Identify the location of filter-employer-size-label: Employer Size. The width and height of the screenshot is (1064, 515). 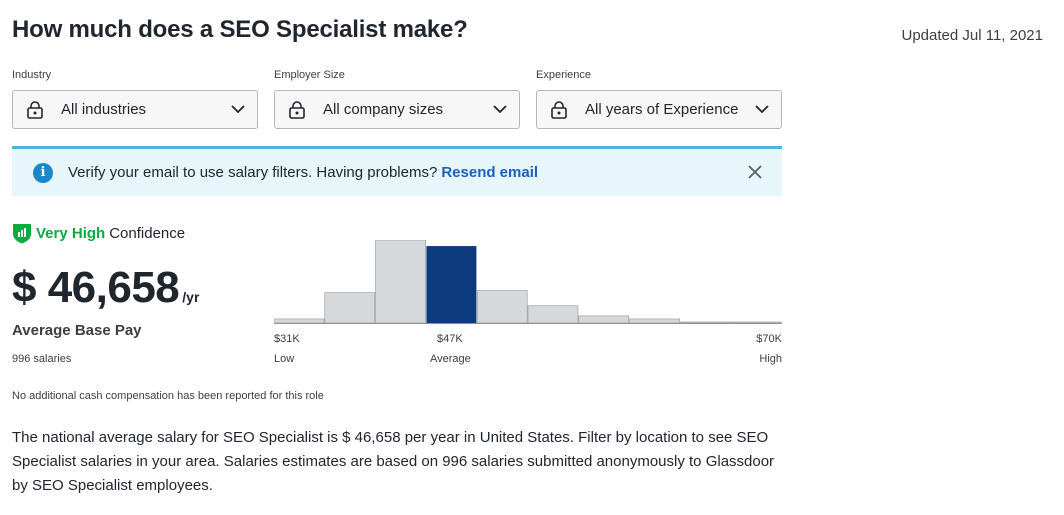
(309, 75).